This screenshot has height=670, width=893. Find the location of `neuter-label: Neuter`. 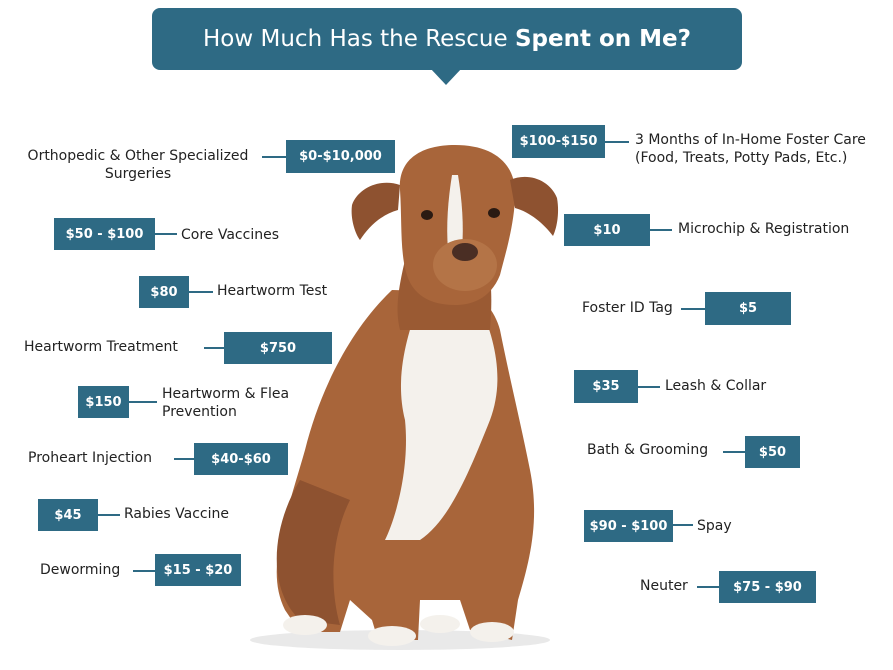

neuter-label: Neuter is located at coordinates (664, 586).